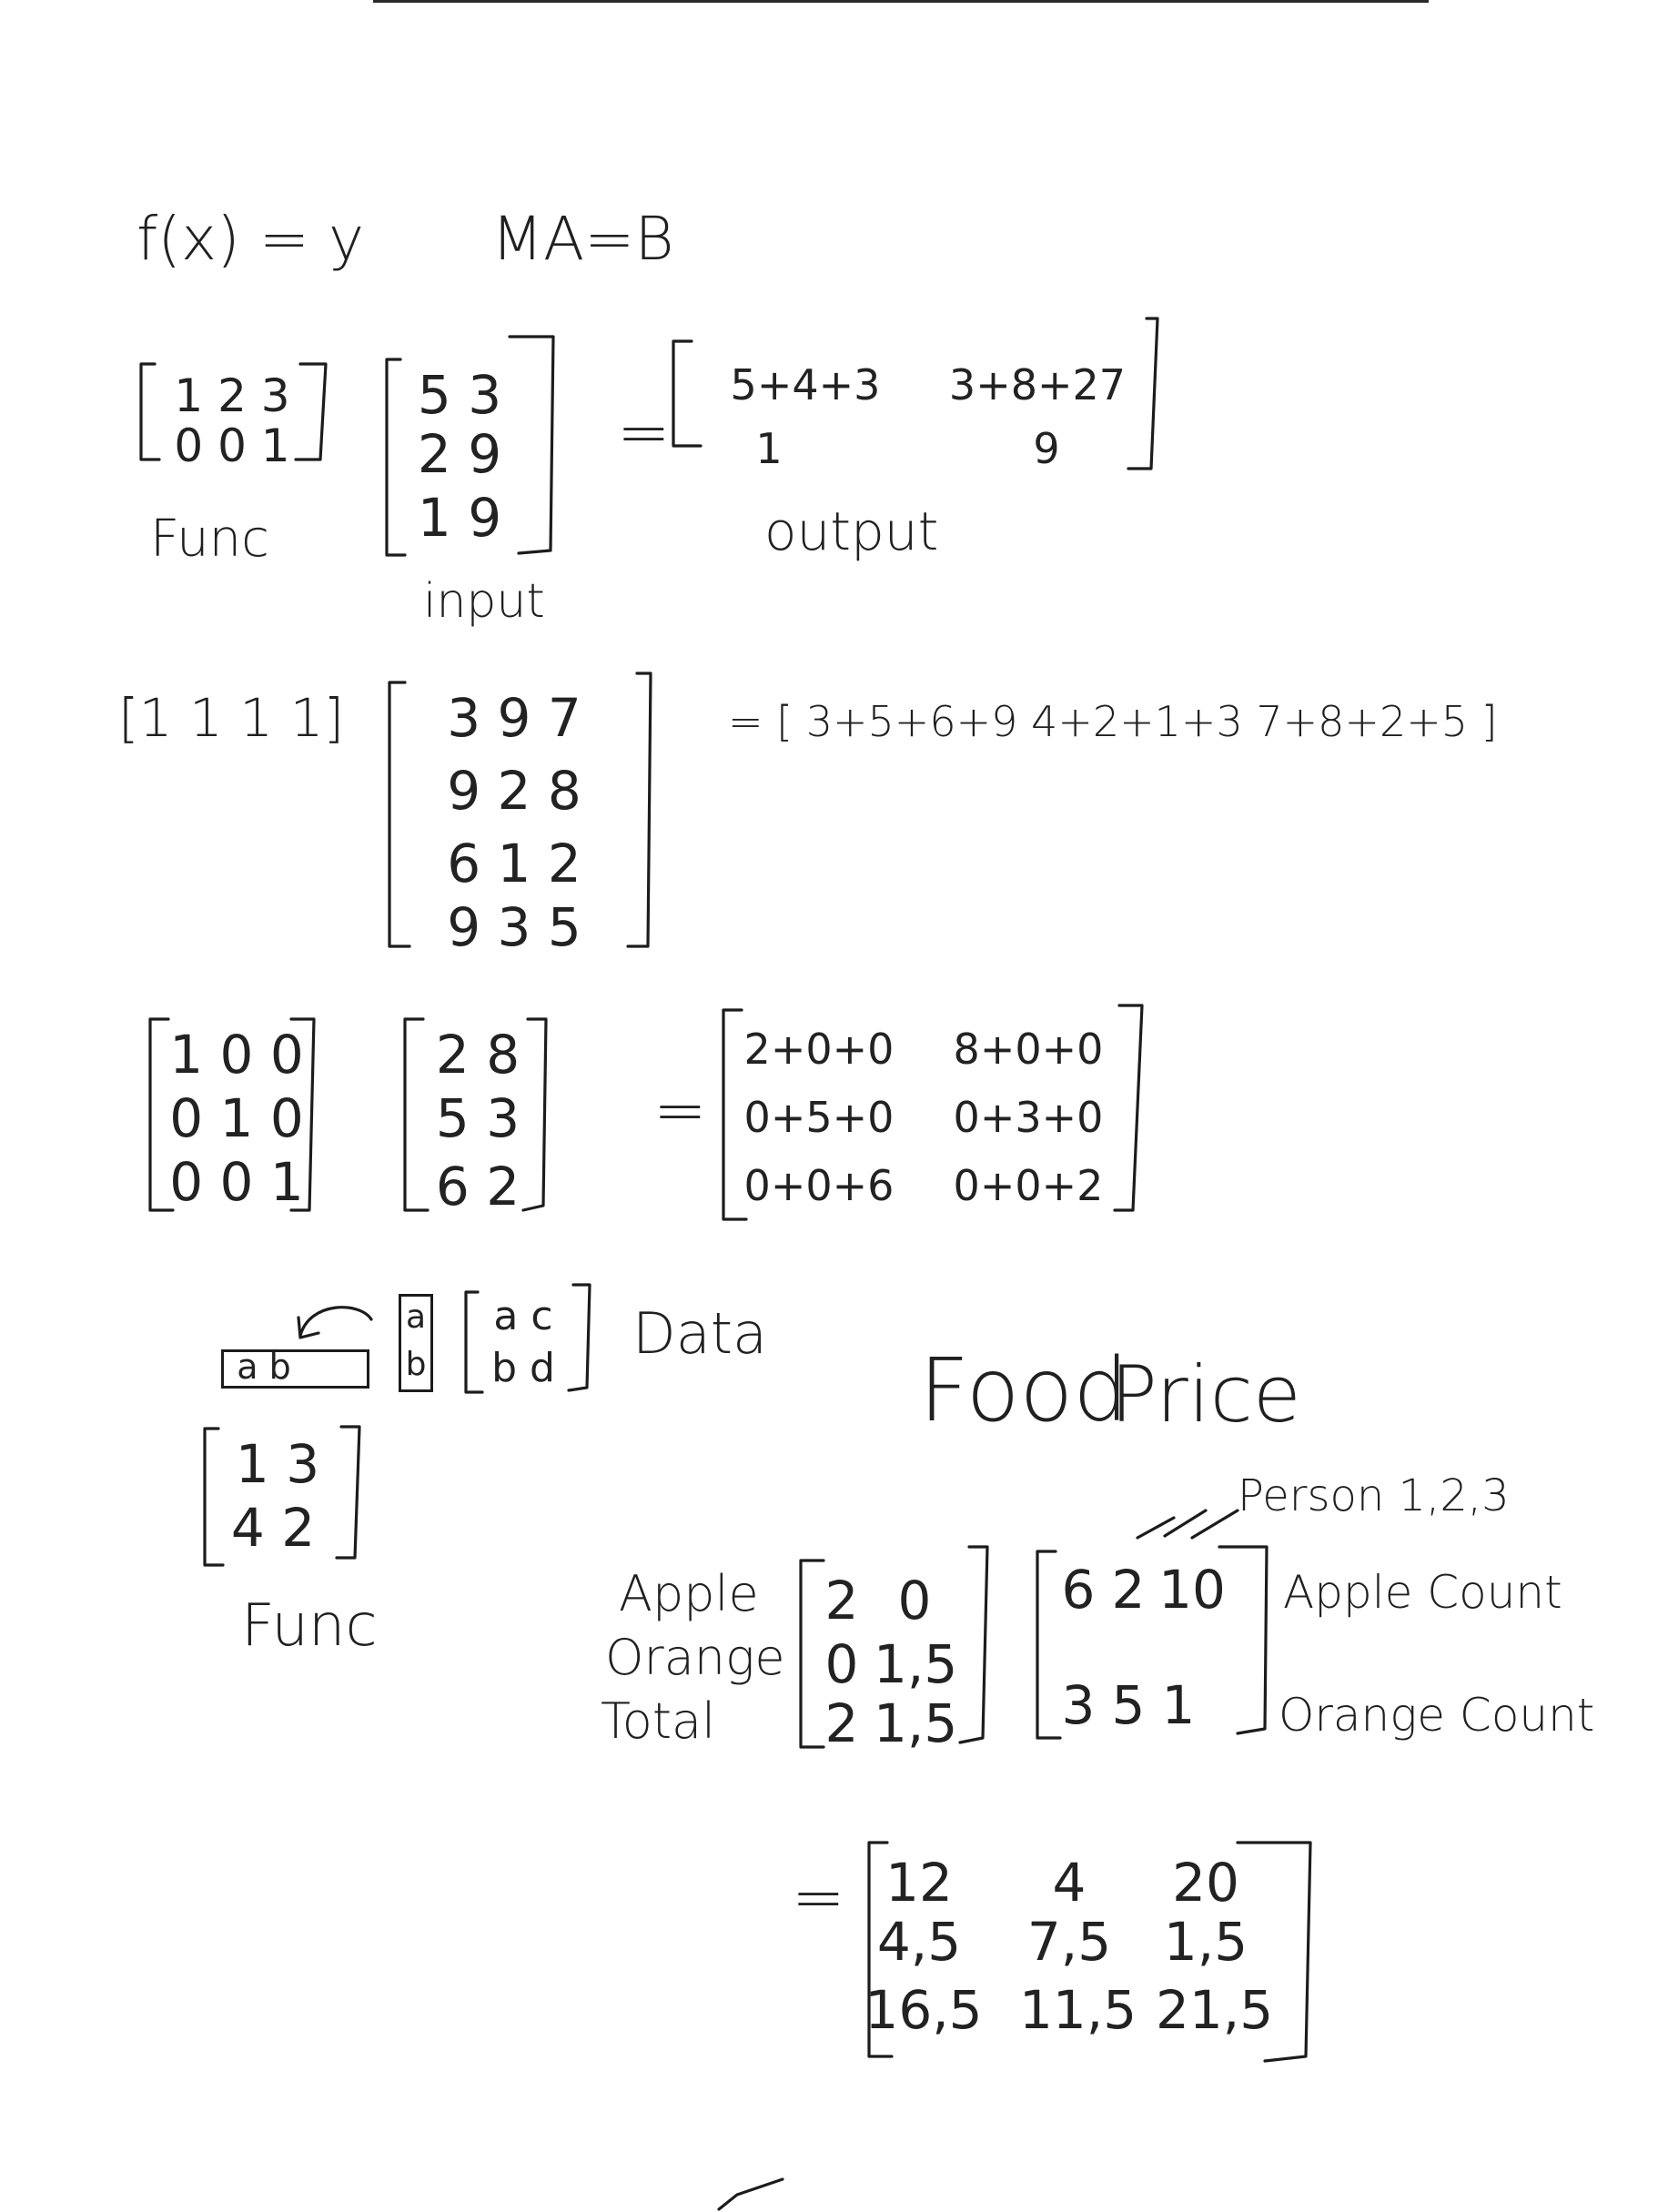 Image resolution: width=1678 pixels, height=2212 pixels. What do you see at coordinates (916, 1664) in the screenshot?
I see `price-r2c2: 1,5` at bounding box center [916, 1664].